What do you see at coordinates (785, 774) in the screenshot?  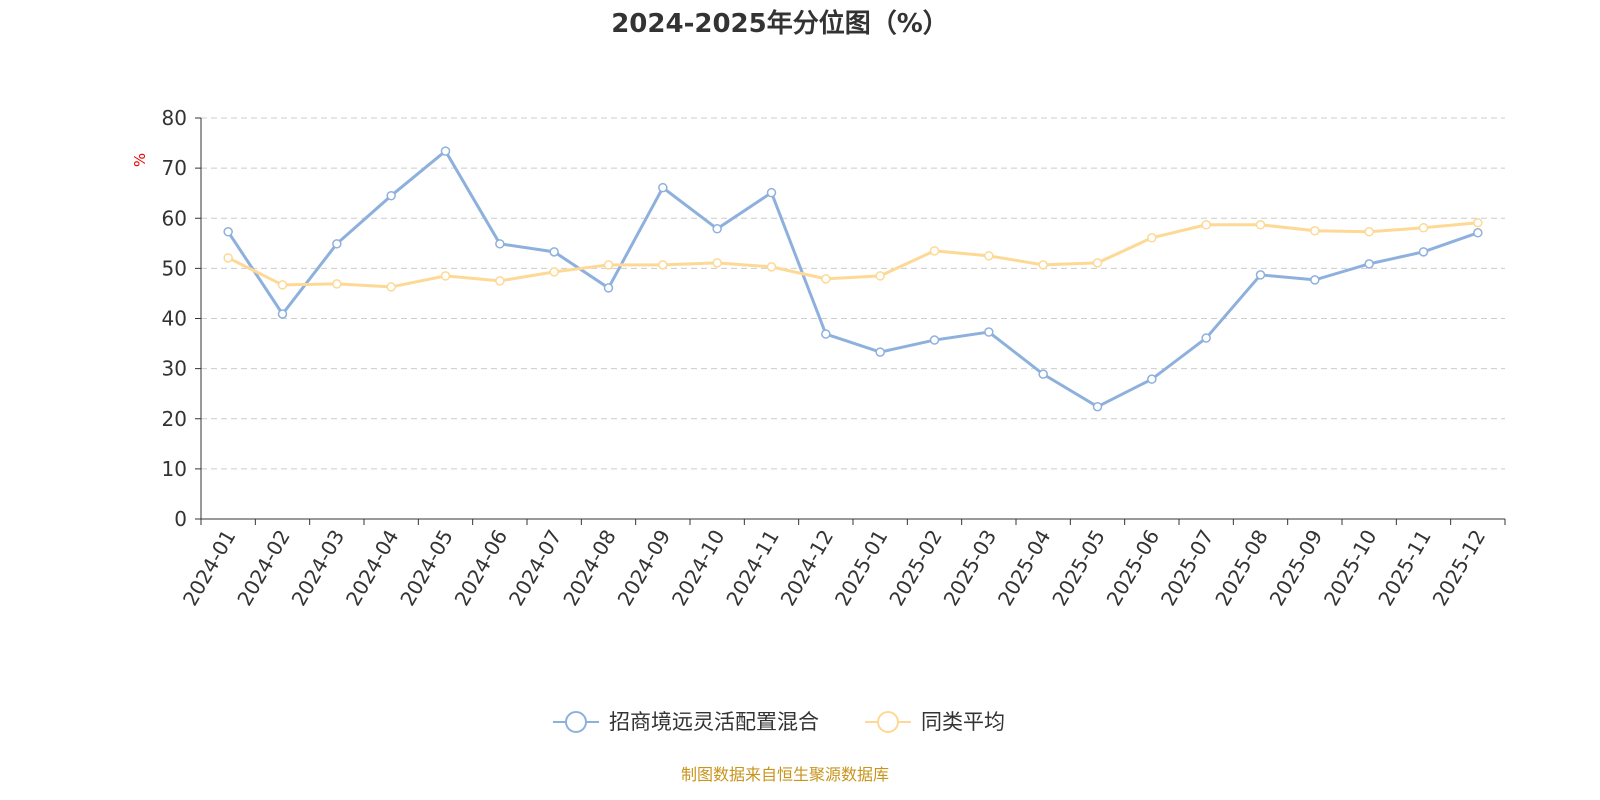 I see `source-note: 制图数据来自恒生聚源数据库` at bounding box center [785, 774].